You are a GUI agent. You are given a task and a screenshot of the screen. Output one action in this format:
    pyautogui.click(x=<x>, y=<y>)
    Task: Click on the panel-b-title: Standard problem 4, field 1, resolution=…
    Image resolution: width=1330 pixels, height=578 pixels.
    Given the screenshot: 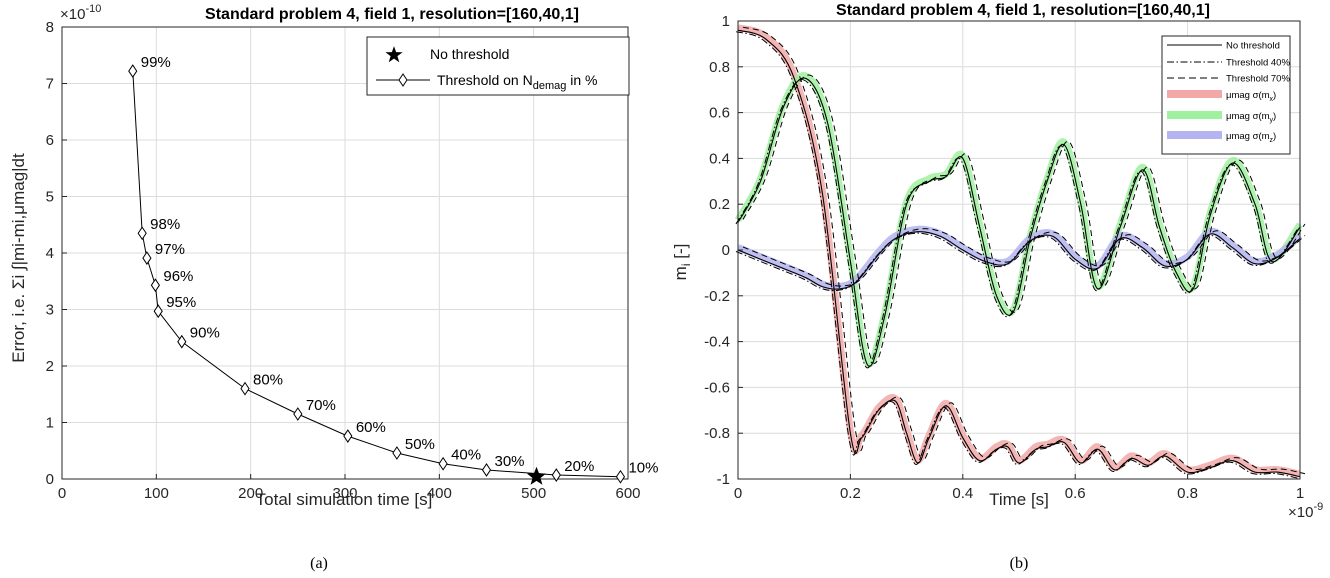 What is the action you would take?
    pyautogui.click(x=1023, y=10)
    